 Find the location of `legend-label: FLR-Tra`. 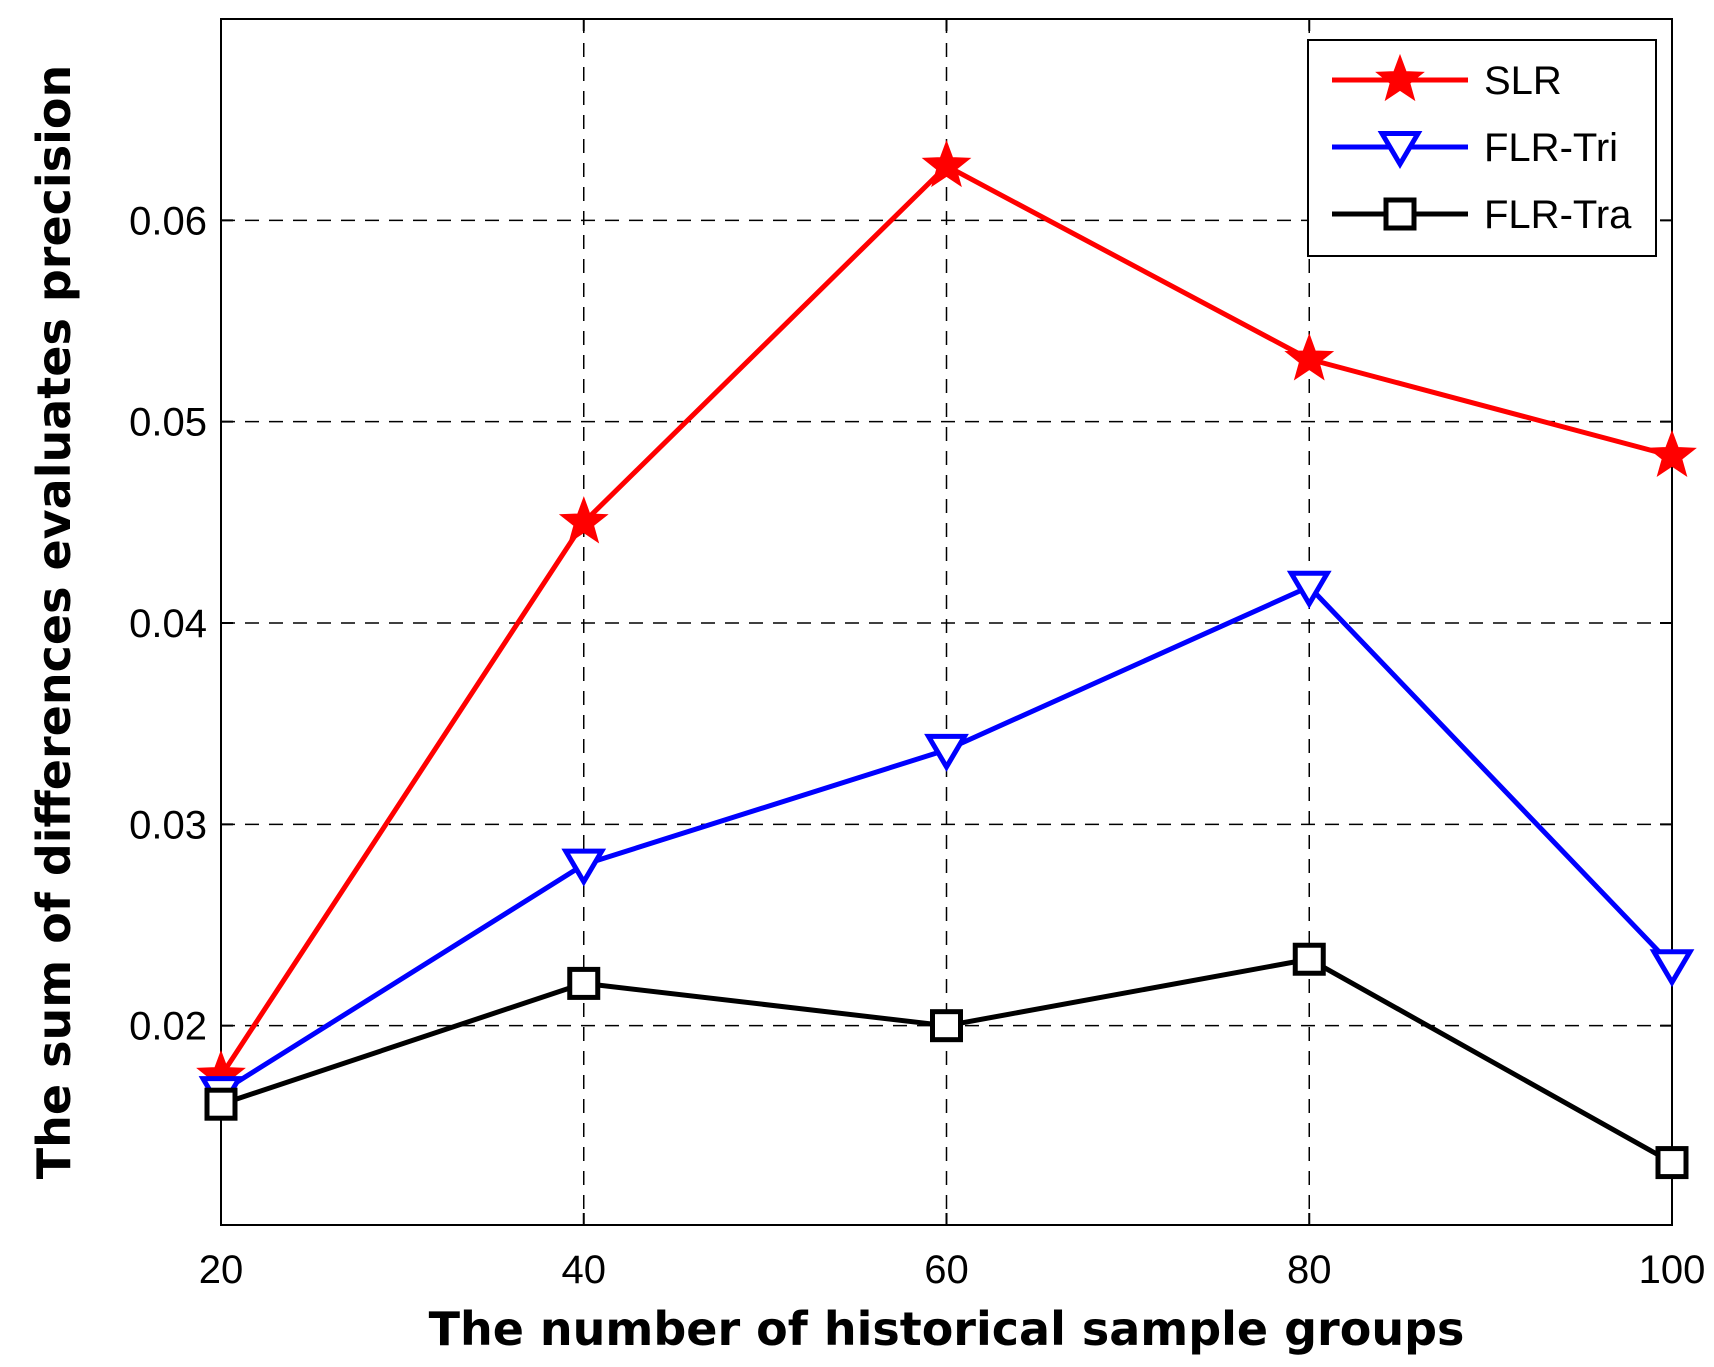

legend-label: FLR-Tra is located at coordinates (1558, 215).